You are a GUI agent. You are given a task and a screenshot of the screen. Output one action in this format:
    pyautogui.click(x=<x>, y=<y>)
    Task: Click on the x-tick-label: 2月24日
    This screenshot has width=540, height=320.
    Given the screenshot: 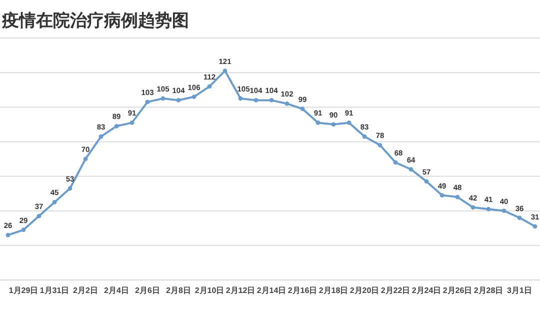 What is the action you would take?
    pyautogui.click(x=427, y=290)
    